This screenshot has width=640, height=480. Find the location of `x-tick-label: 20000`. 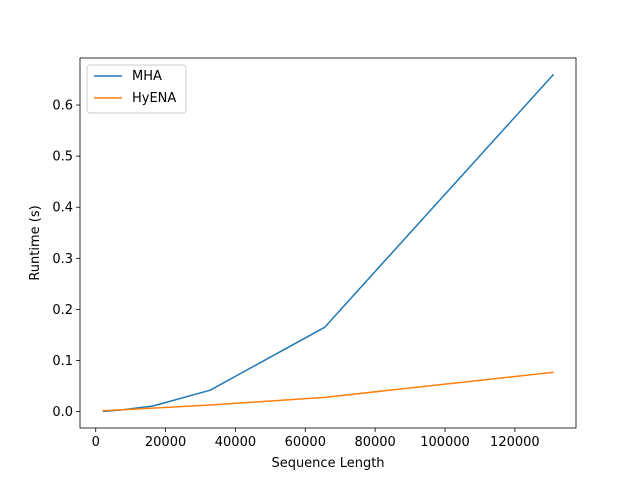

x-tick-label: 20000 is located at coordinates (165, 442).